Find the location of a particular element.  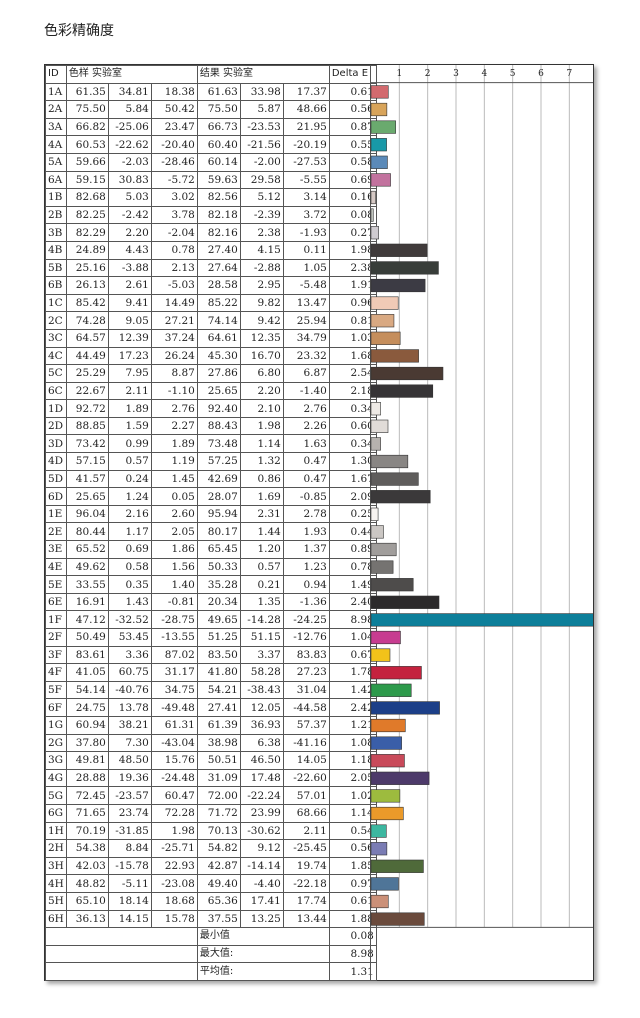

table-row: 2D 88.85 1.59 2.27 88.43 1.98 2.26 0.60 is located at coordinates (211, 426).